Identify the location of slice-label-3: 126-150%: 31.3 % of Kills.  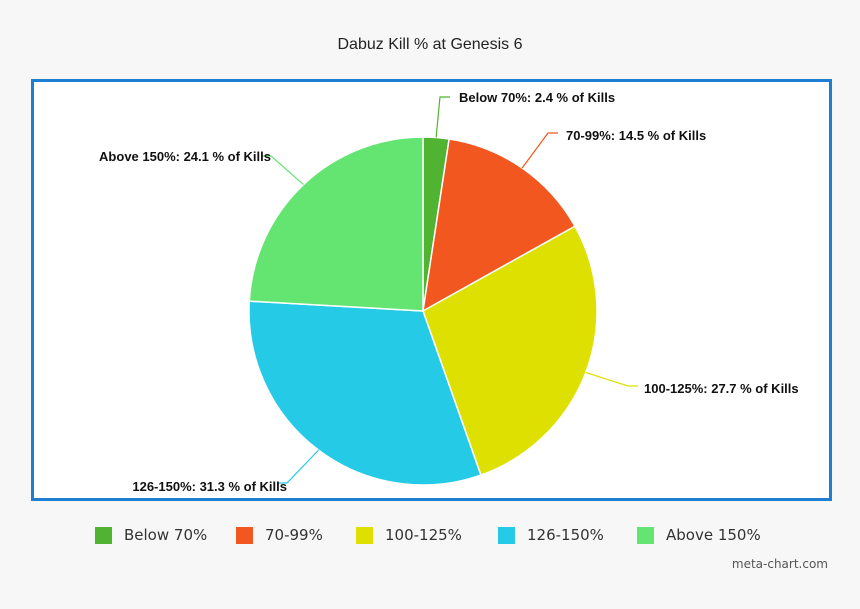
(209, 486).